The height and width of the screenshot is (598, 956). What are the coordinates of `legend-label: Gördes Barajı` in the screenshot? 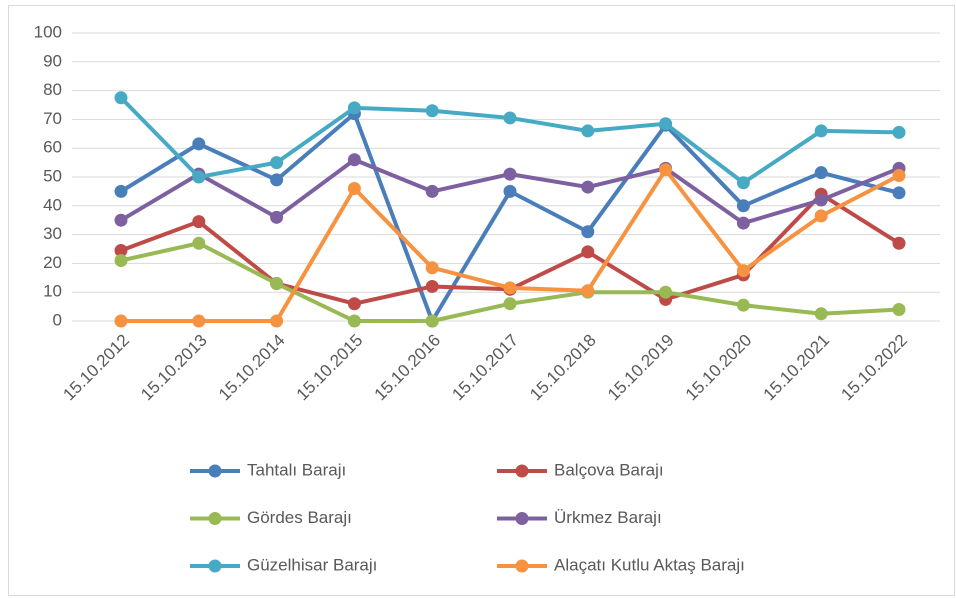 It's located at (299, 517).